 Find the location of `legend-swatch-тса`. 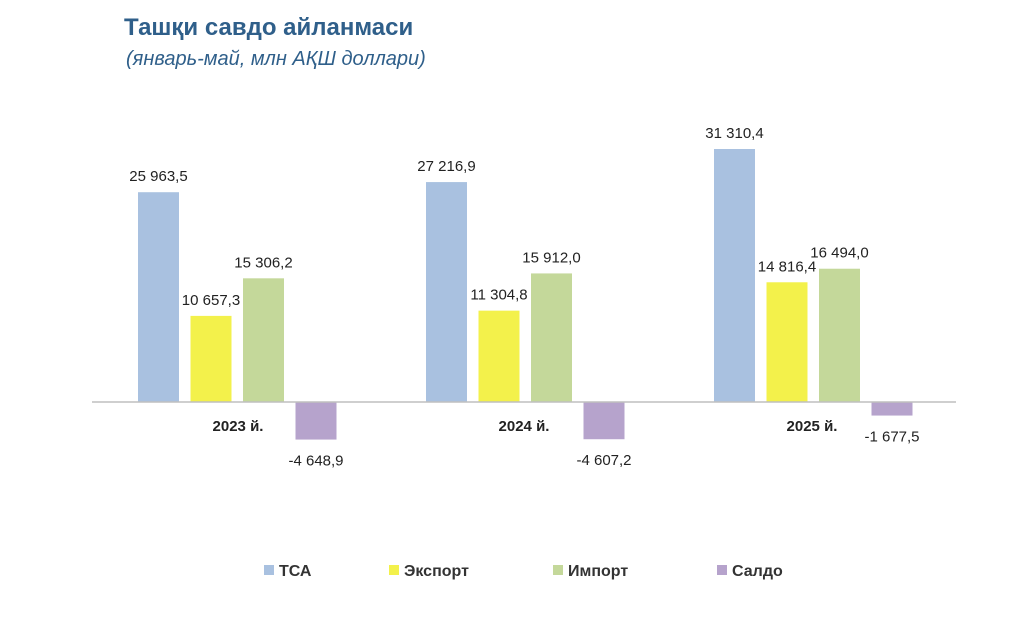

legend-swatch-тса is located at coordinates (269, 570).